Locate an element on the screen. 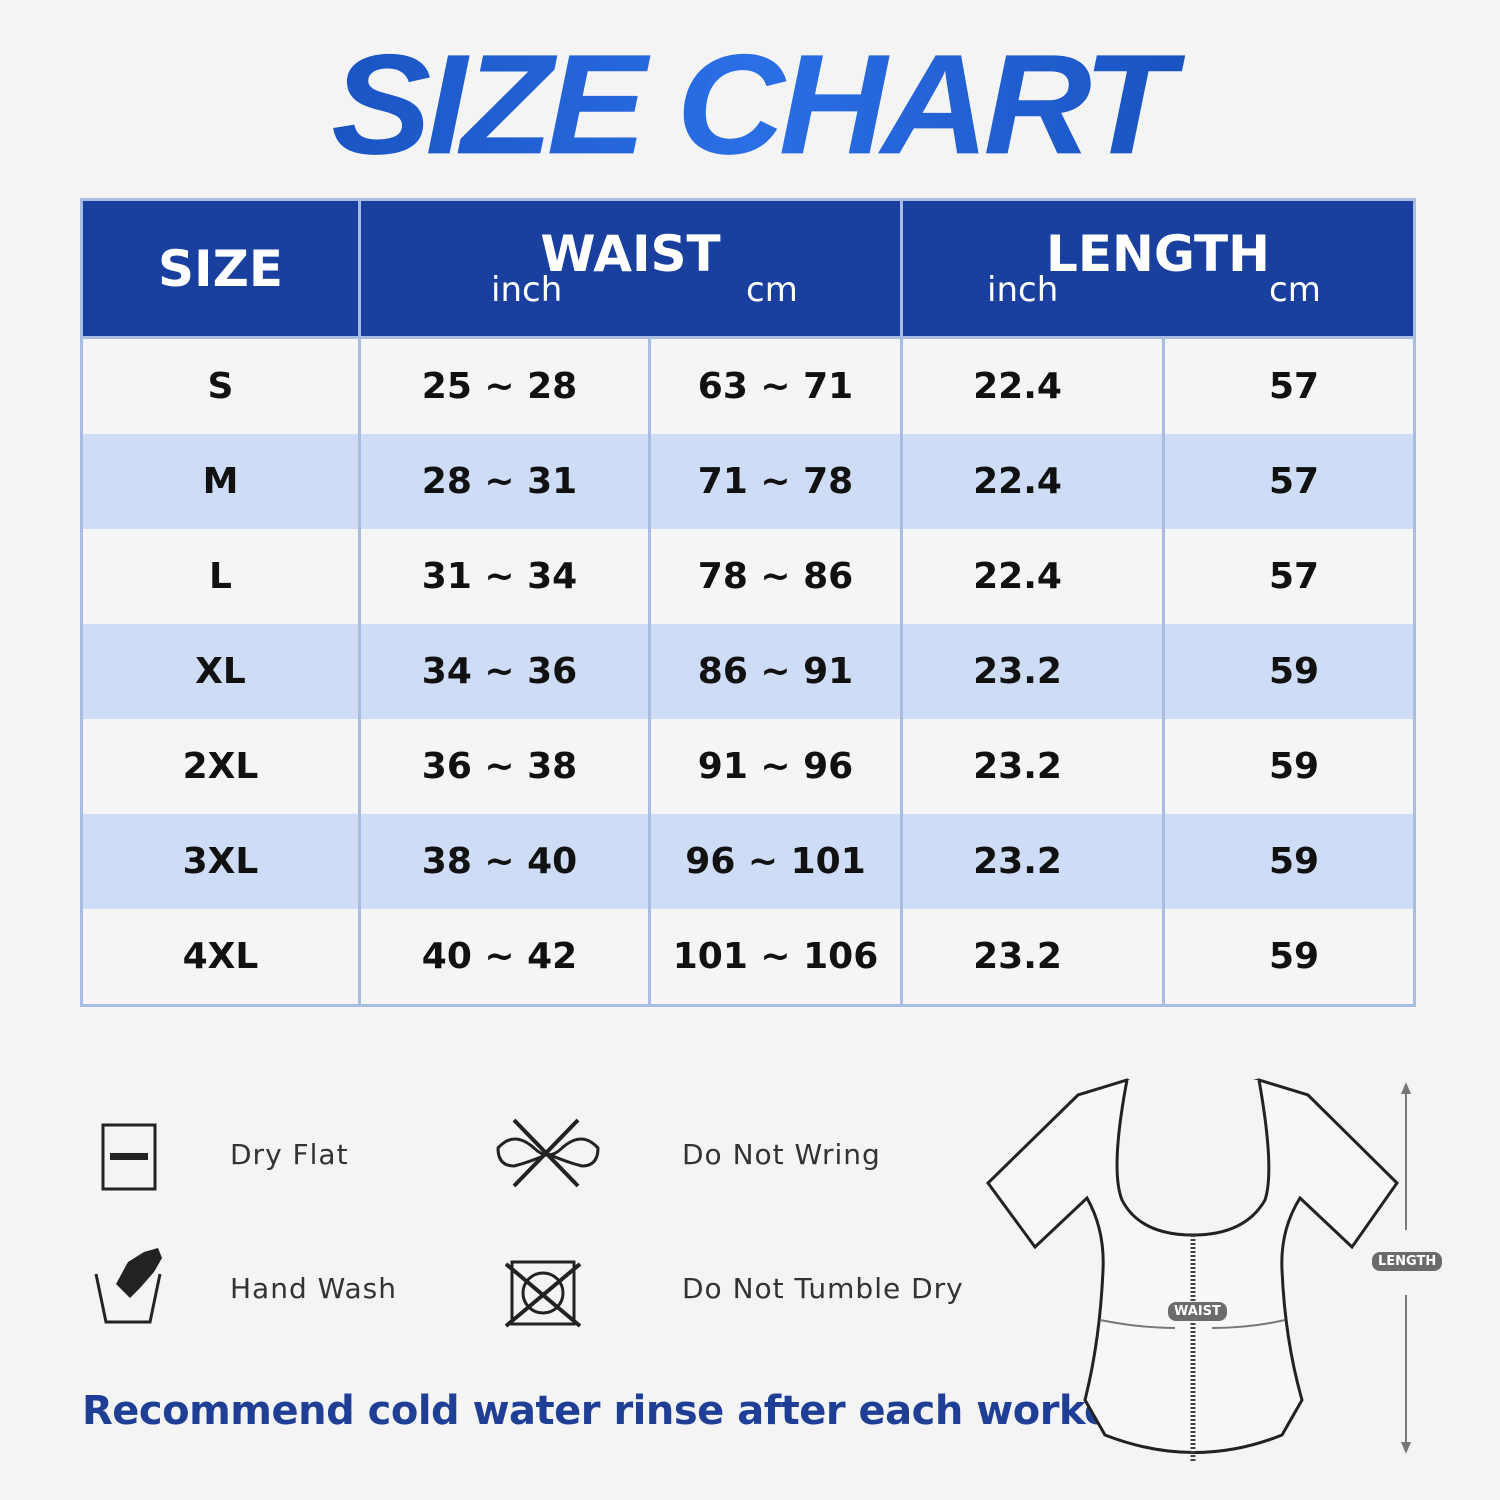 This screenshot has height=1500, width=1500. dry-flat-icon is located at coordinates (129, 1157).